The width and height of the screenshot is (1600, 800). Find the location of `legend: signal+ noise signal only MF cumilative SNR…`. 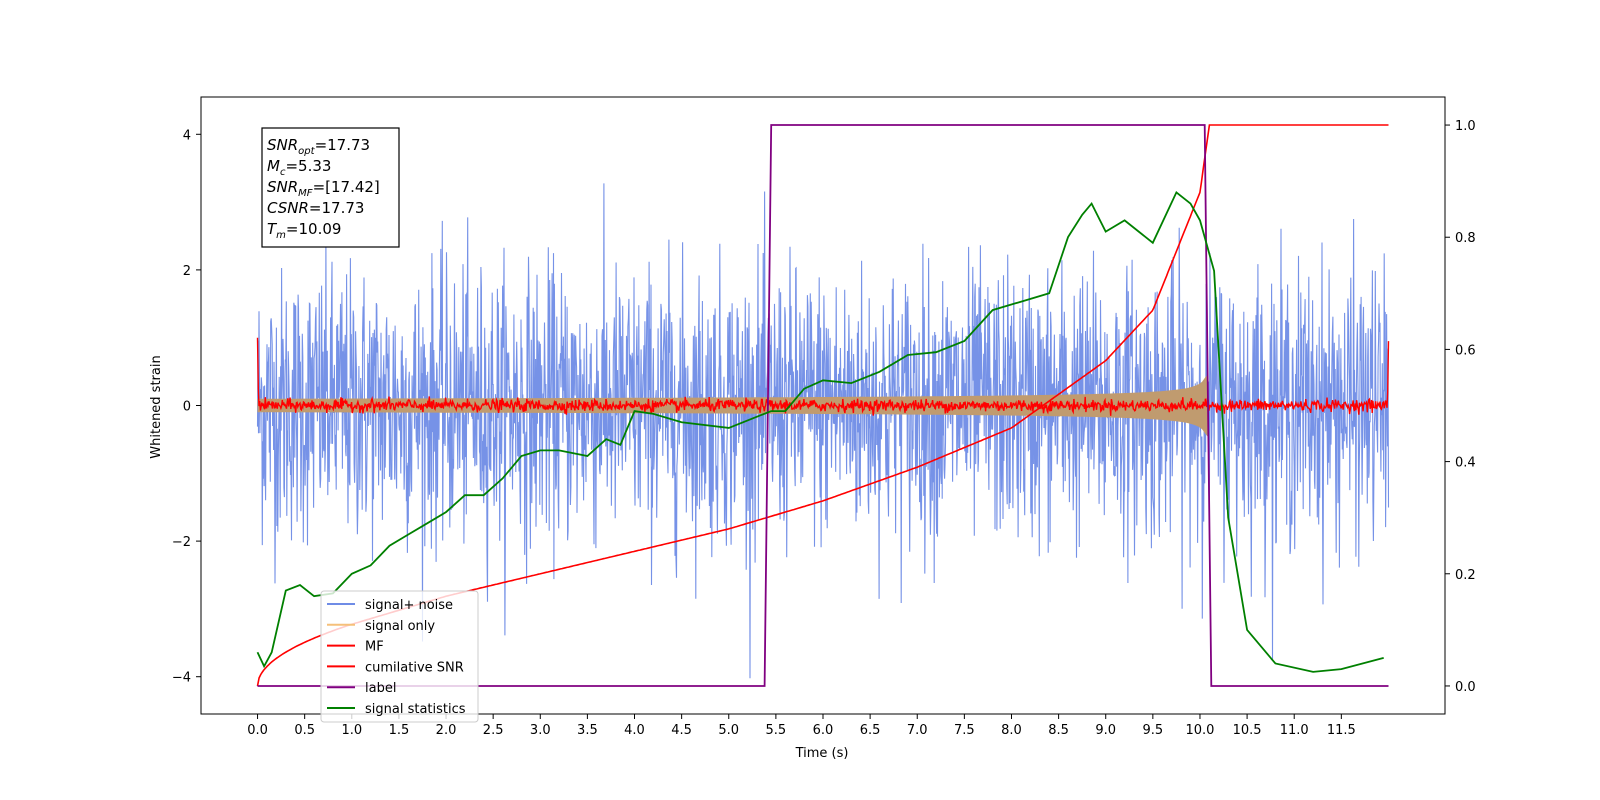

legend: signal+ noise signal only MF cumilative SNR… is located at coordinates (399, 656).